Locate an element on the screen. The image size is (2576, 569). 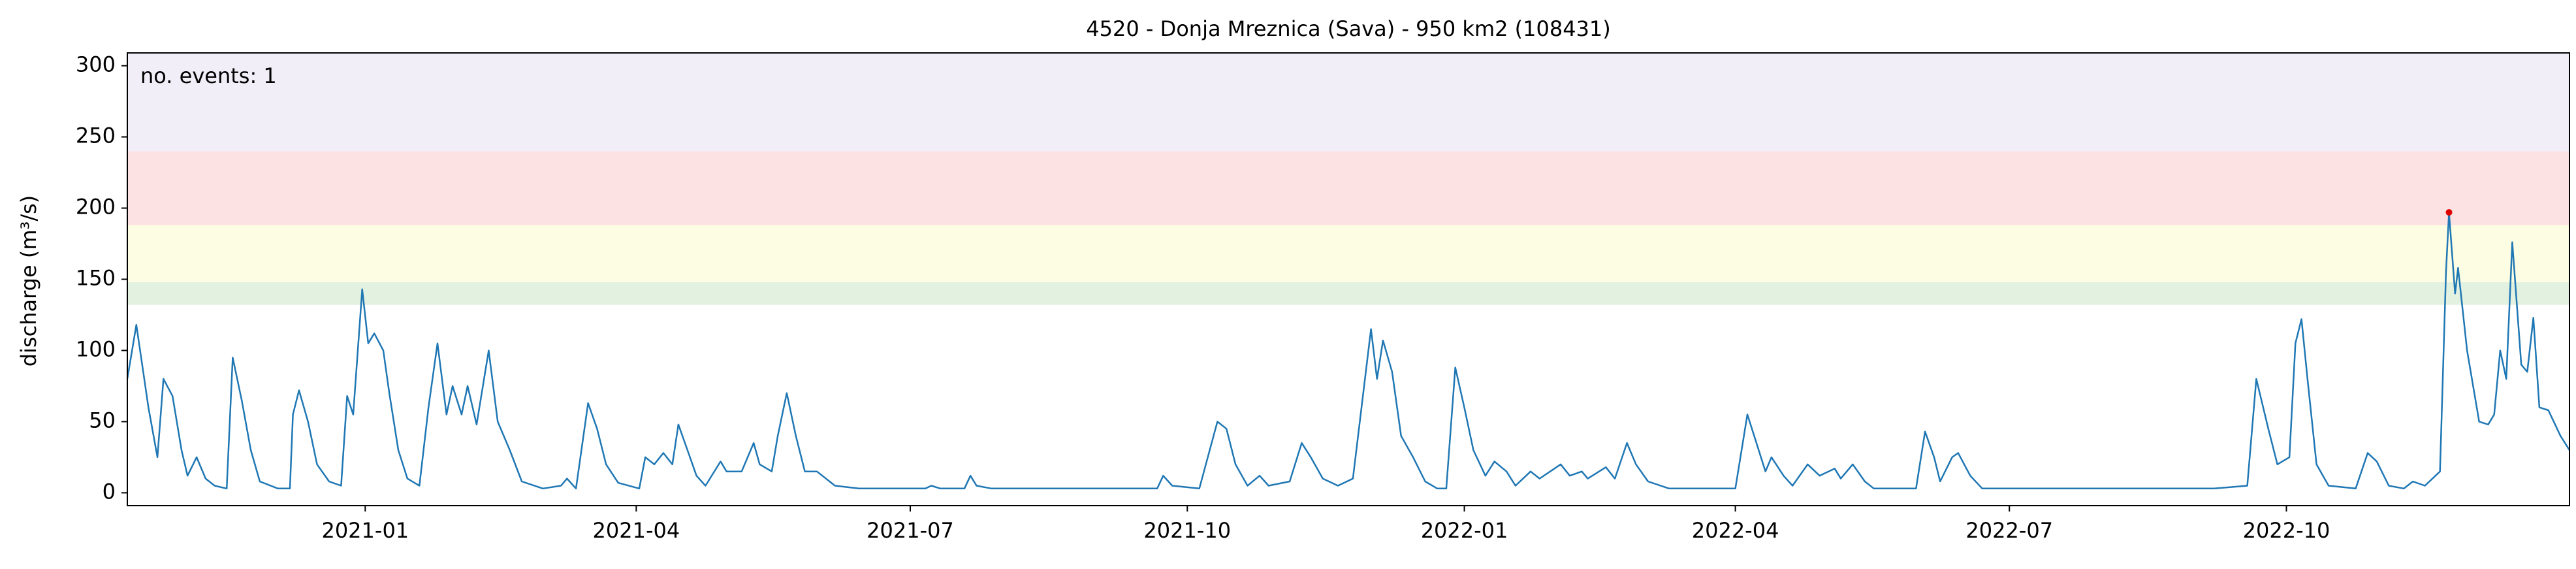
x-tick-label: 2021-04 is located at coordinates (637, 530).